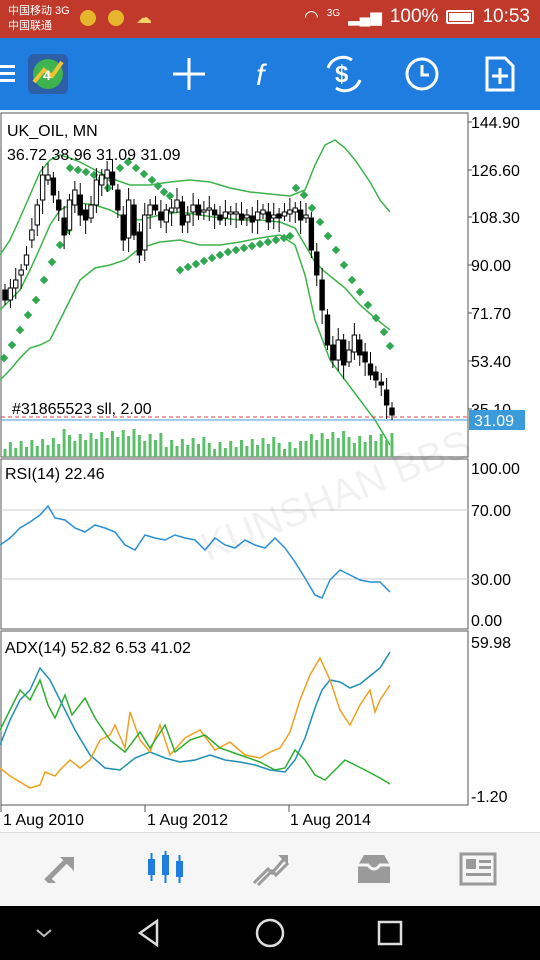 The width and height of the screenshot is (540, 960). What do you see at coordinates (495, 123) in the screenshot?
I see `price-tick-label: 144.90` at bounding box center [495, 123].